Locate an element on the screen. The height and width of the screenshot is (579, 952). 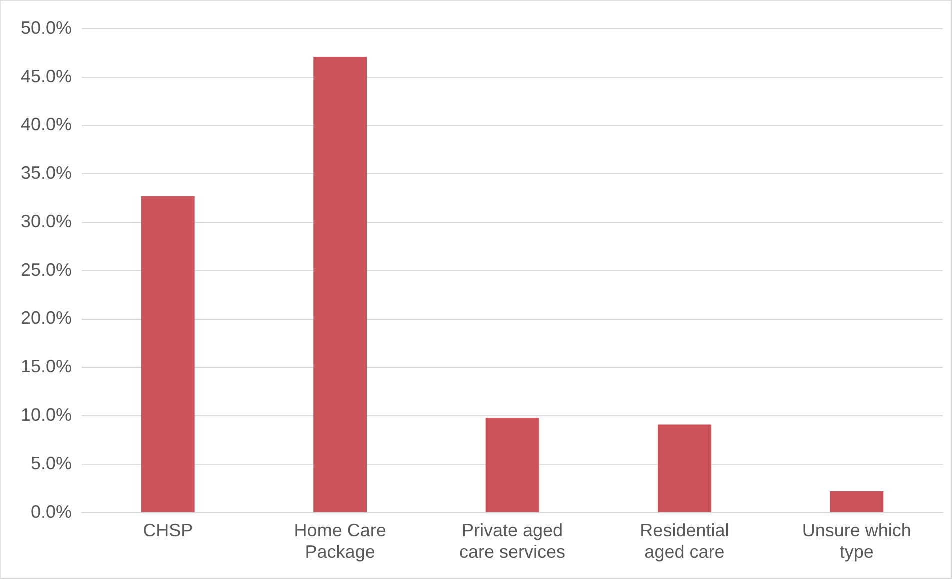
x-tick-label: Private aged care services is located at coordinates (513, 541).